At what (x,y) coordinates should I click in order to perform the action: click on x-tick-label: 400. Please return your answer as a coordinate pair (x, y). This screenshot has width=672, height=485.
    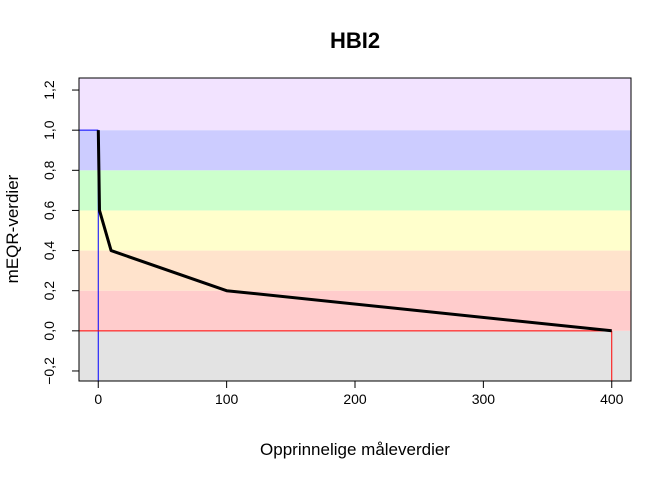
    Looking at the image, I should click on (612, 399).